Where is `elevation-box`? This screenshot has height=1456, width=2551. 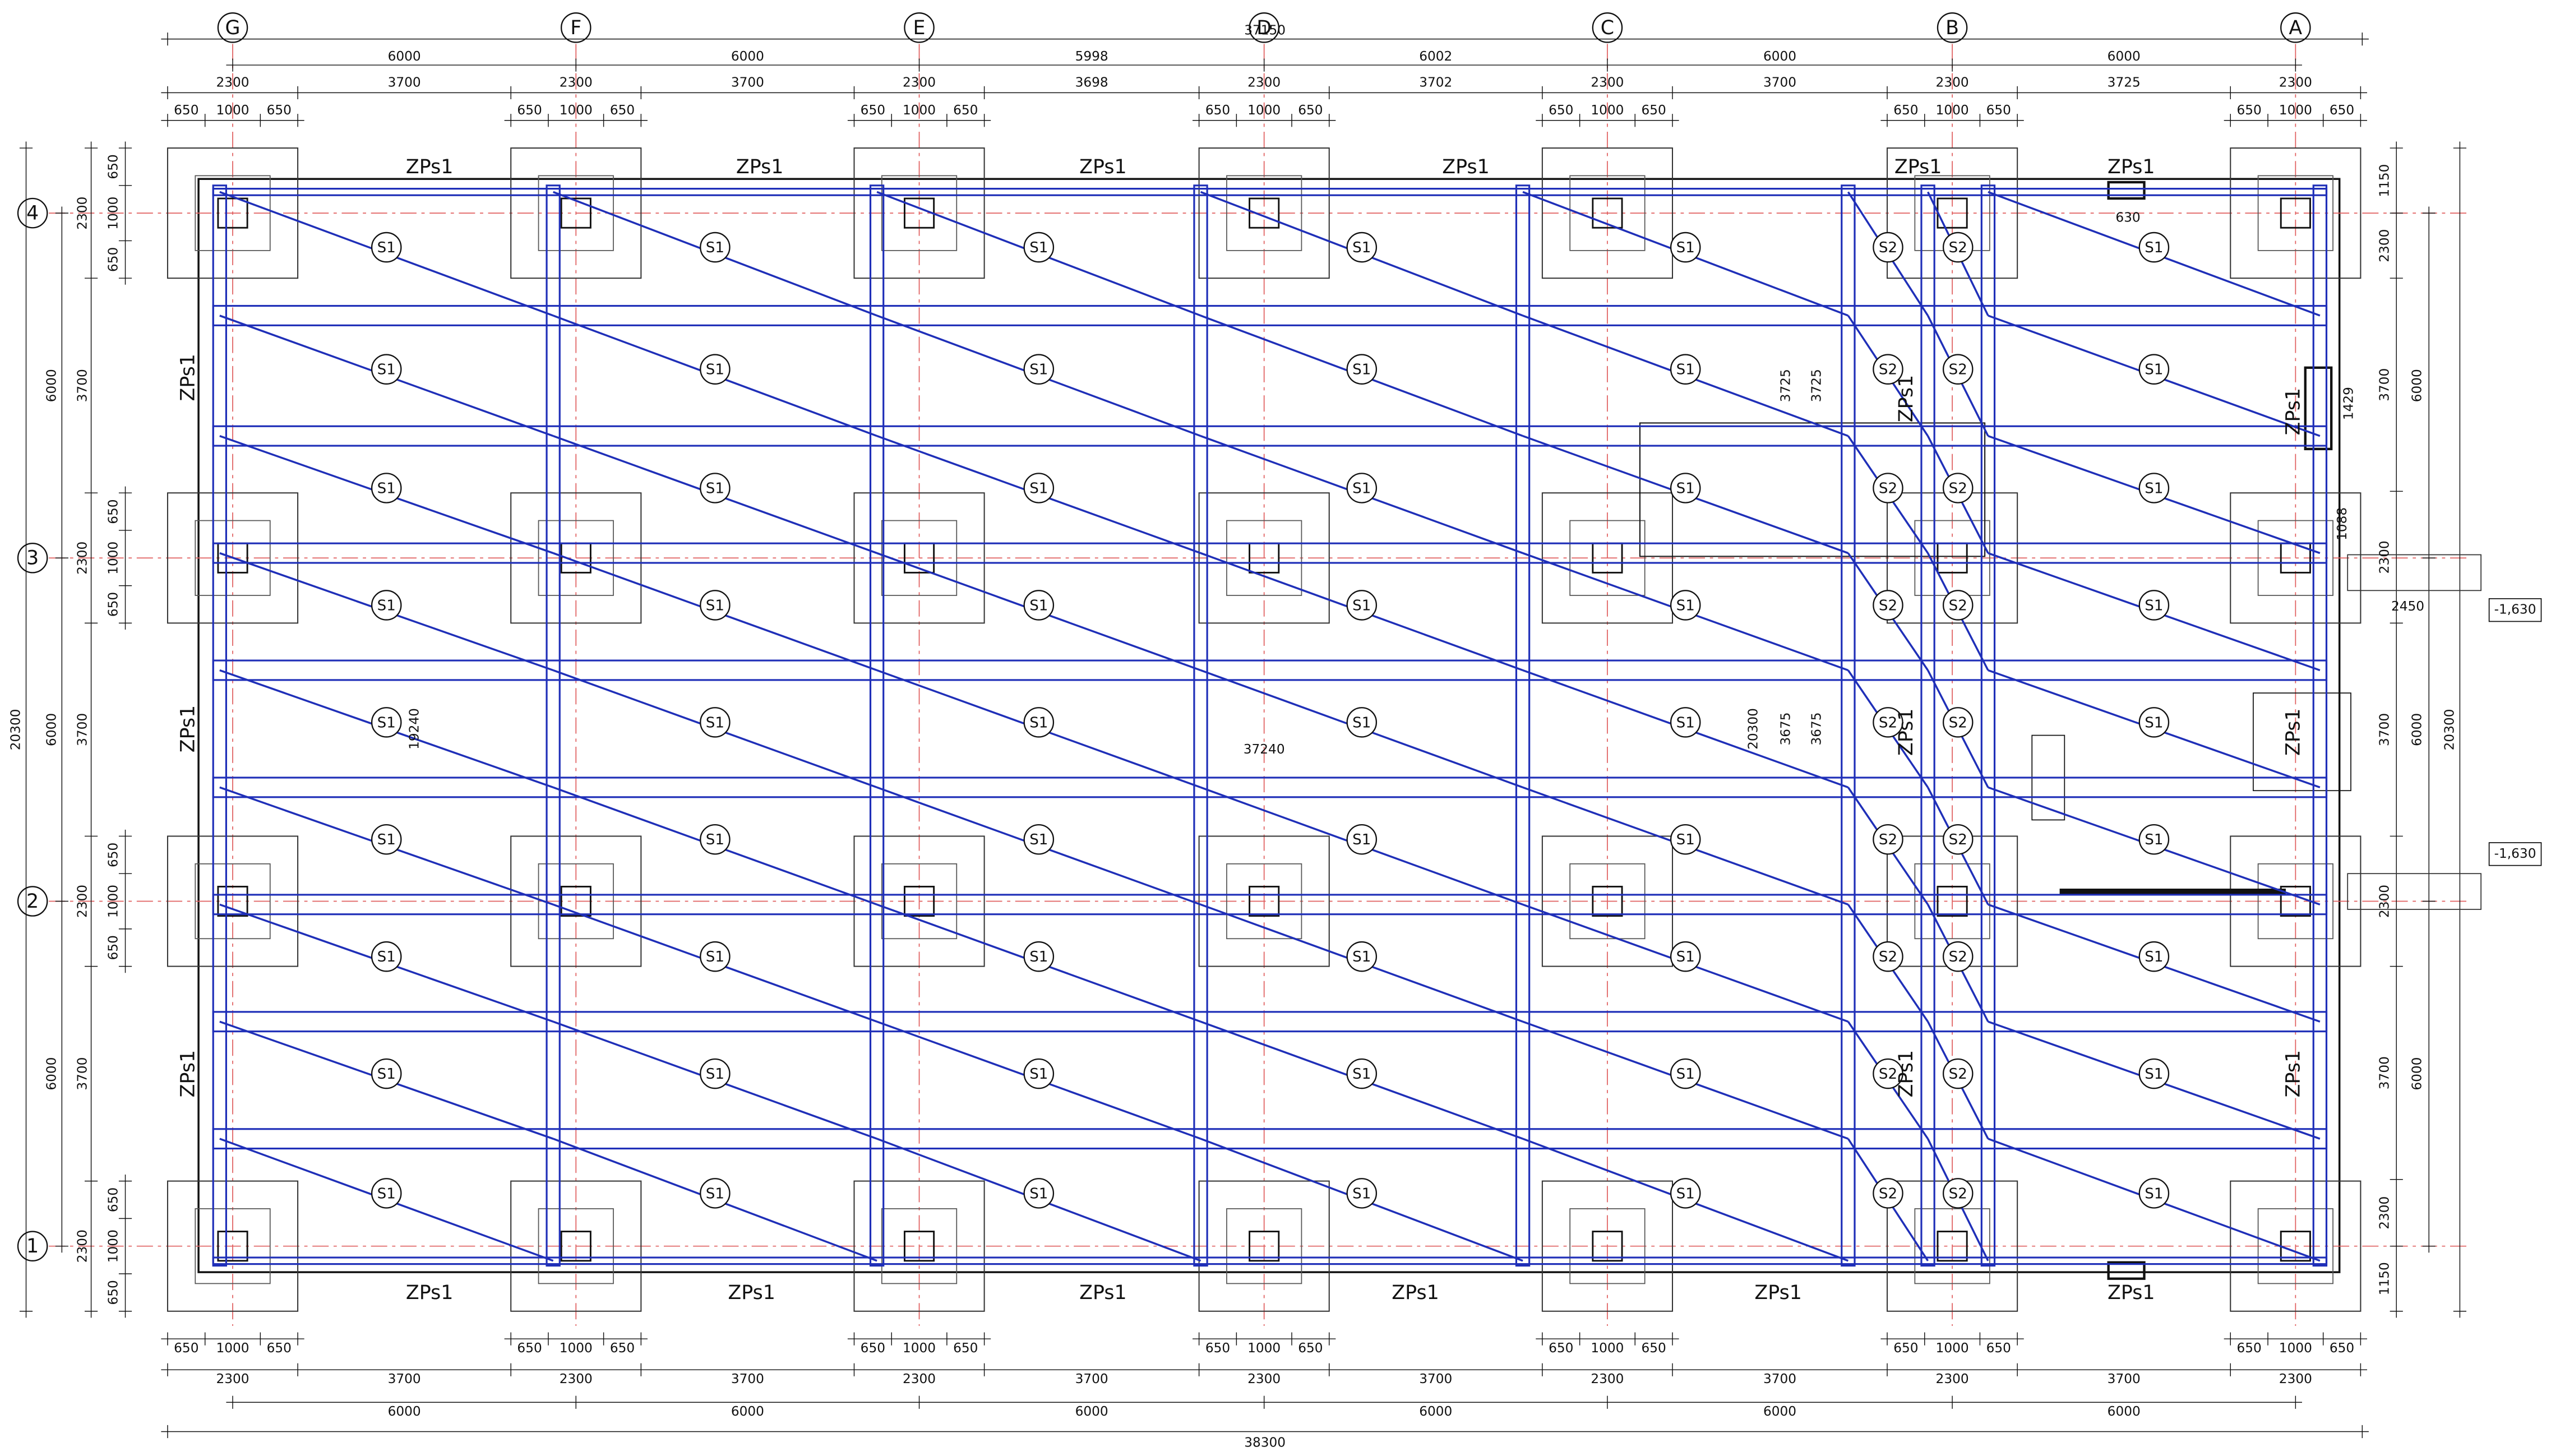
elevation-box is located at coordinates (2415, 892).